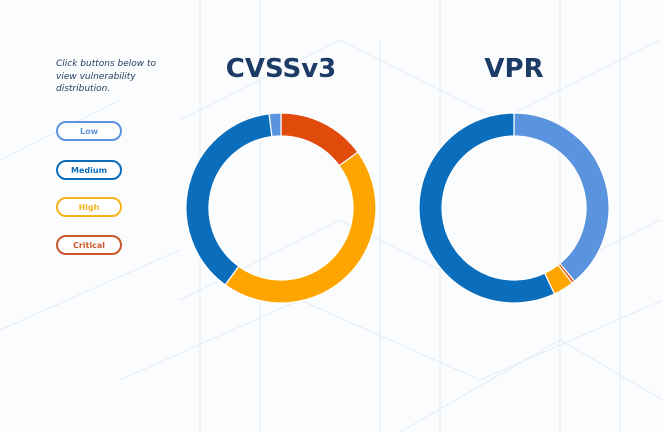 Image resolution: width=663 pixels, height=432 pixels. I want to click on medium-button: Medium, so click(89, 170).